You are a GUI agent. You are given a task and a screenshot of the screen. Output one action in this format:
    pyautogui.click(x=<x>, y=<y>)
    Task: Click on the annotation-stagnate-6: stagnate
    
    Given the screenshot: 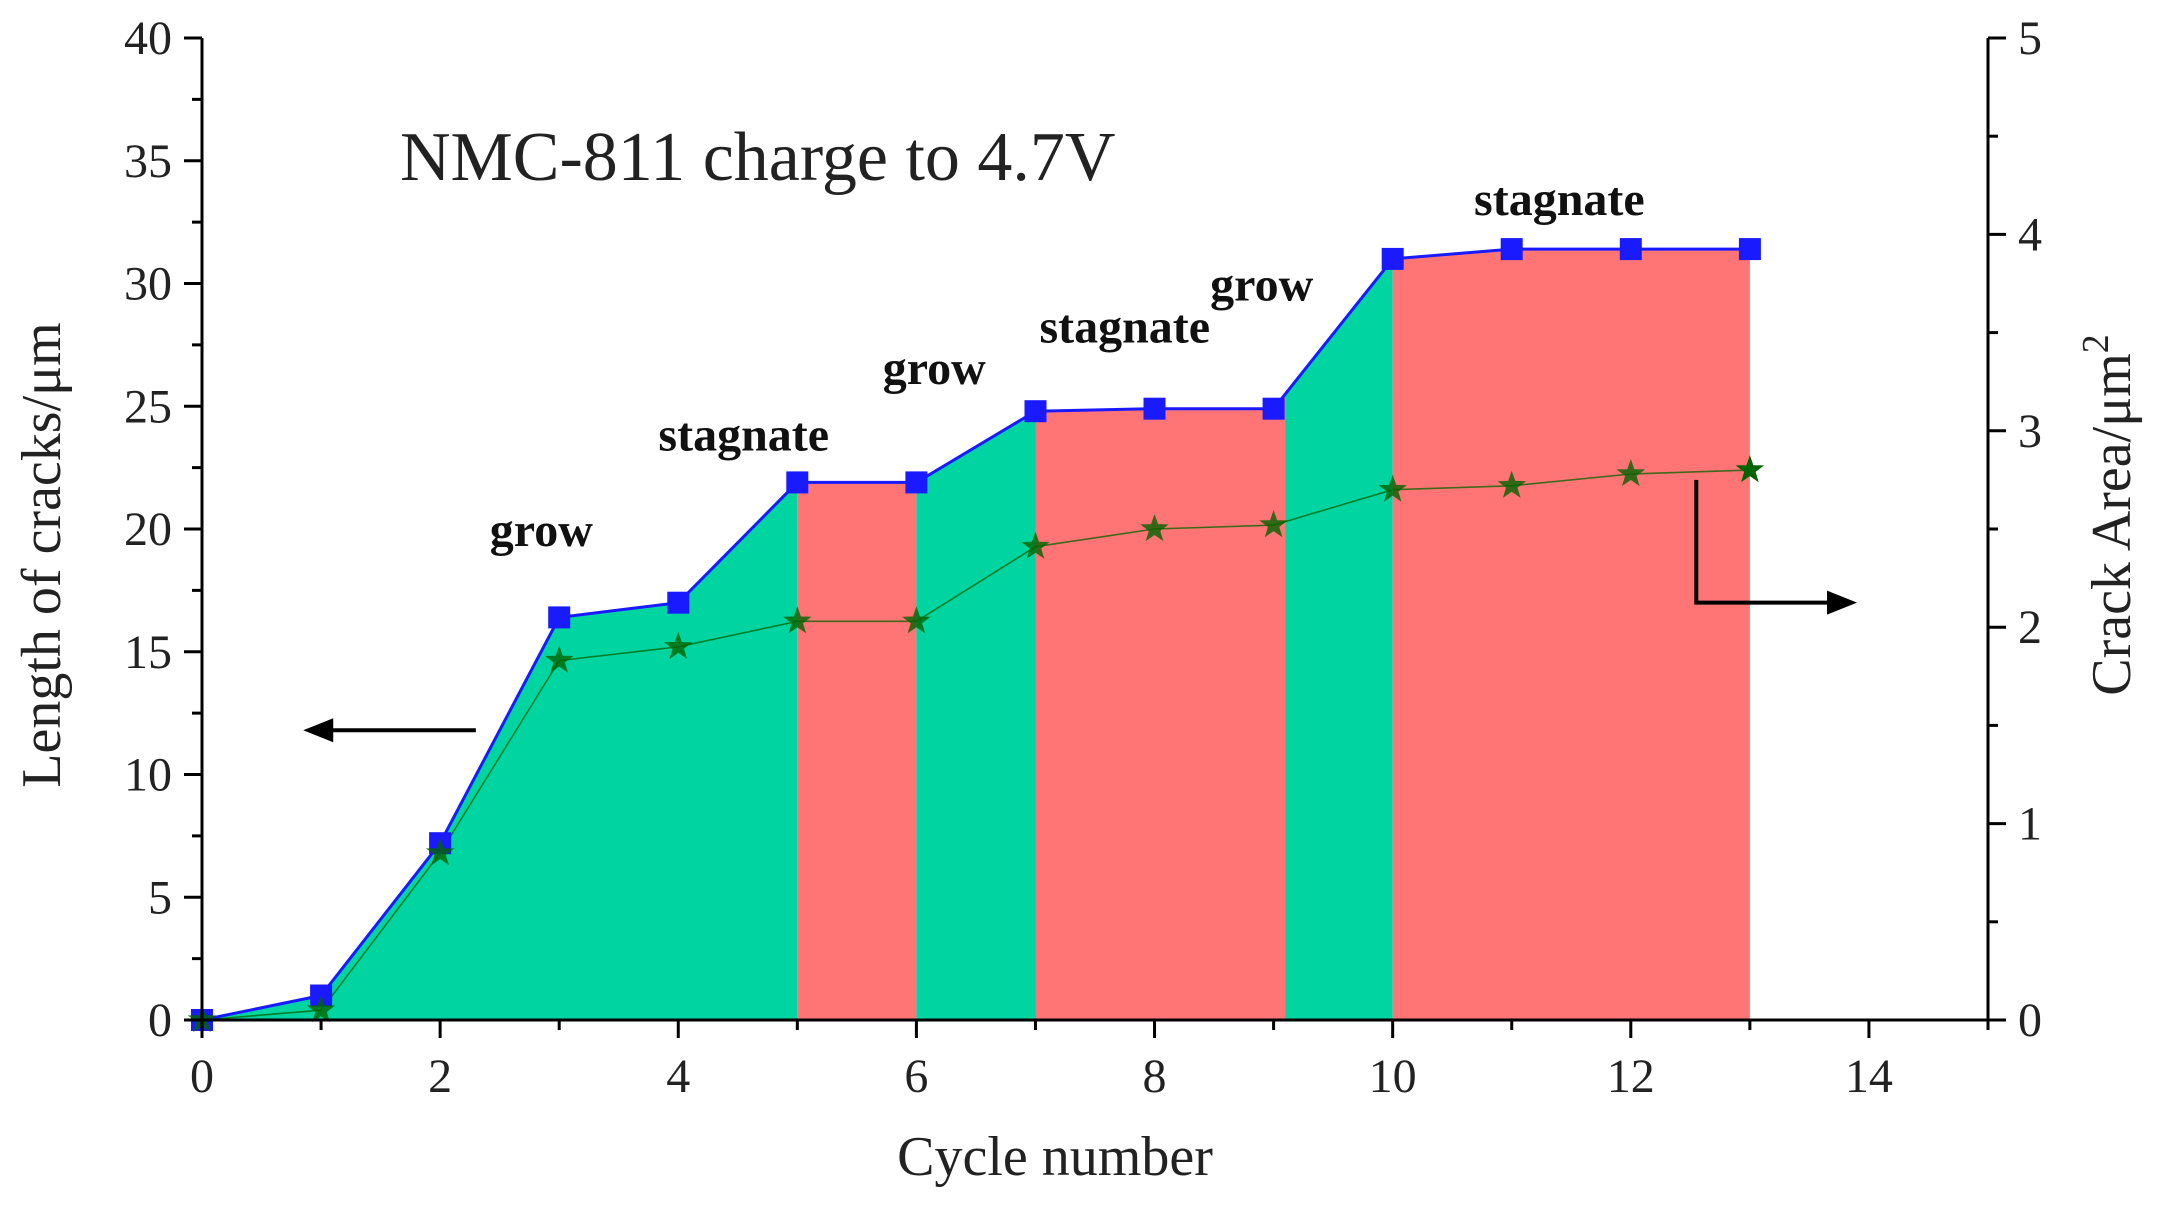 What is the action you would take?
    pyautogui.click(x=1559, y=199)
    